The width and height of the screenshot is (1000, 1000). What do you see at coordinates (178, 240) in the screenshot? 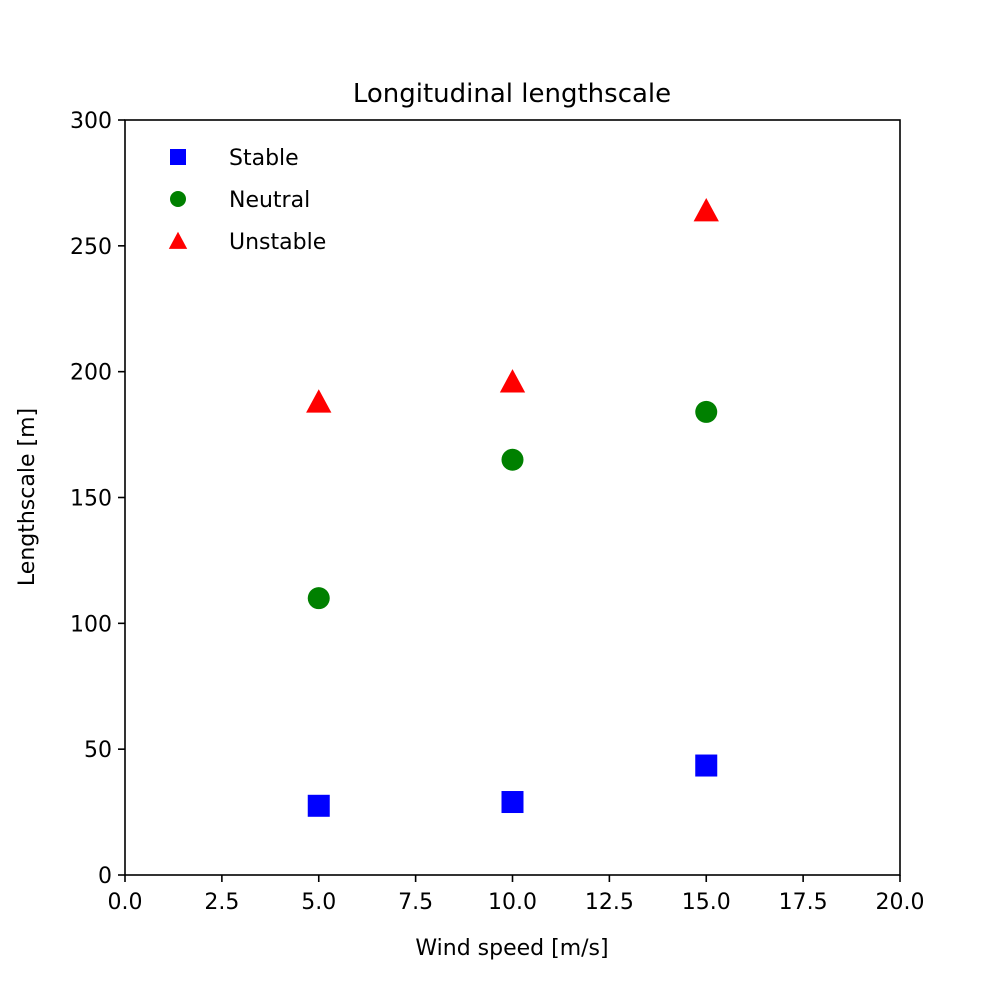
I see `legend-marker-unstable` at bounding box center [178, 240].